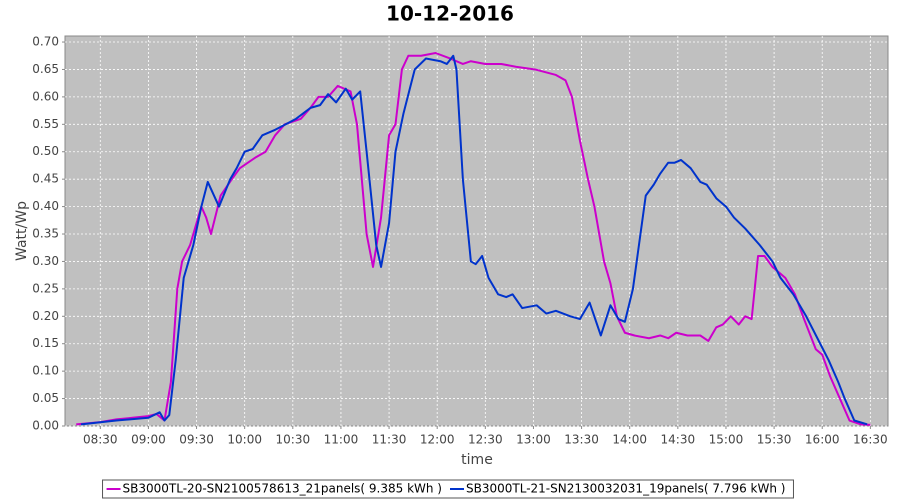 The image size is (900, 500). Describe the element at coordinates (477, 460) in the screenshot. I see `x-axis-label: time` at that location.